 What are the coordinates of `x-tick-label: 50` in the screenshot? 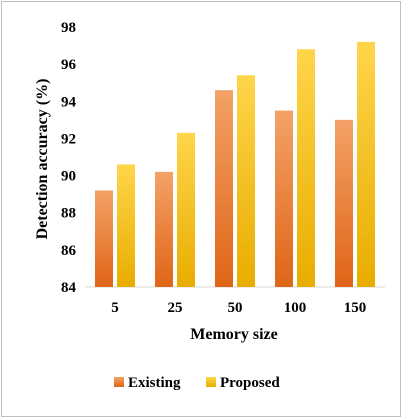 It's located at (235, 308).